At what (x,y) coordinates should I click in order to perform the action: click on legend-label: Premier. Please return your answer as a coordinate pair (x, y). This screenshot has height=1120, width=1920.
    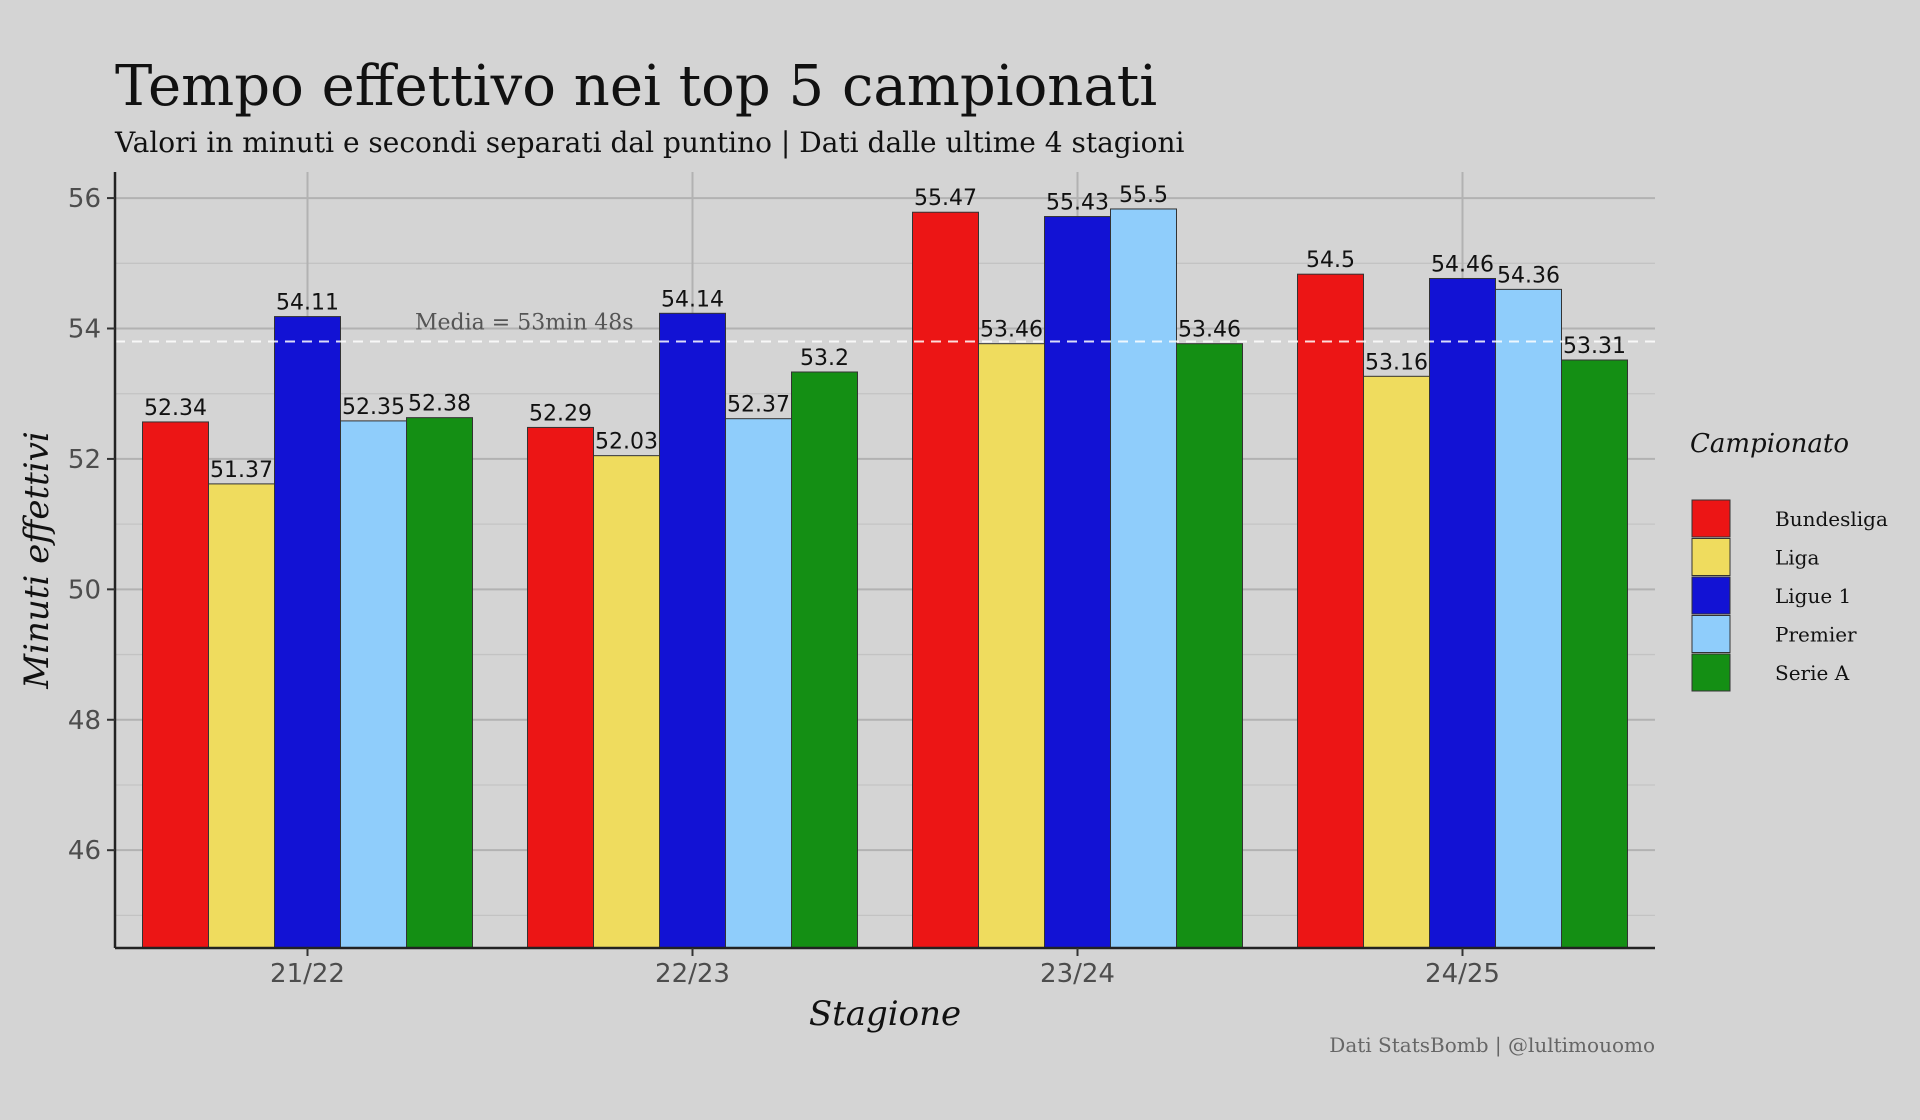
    Looking at the image, I should click on (1816, 635).